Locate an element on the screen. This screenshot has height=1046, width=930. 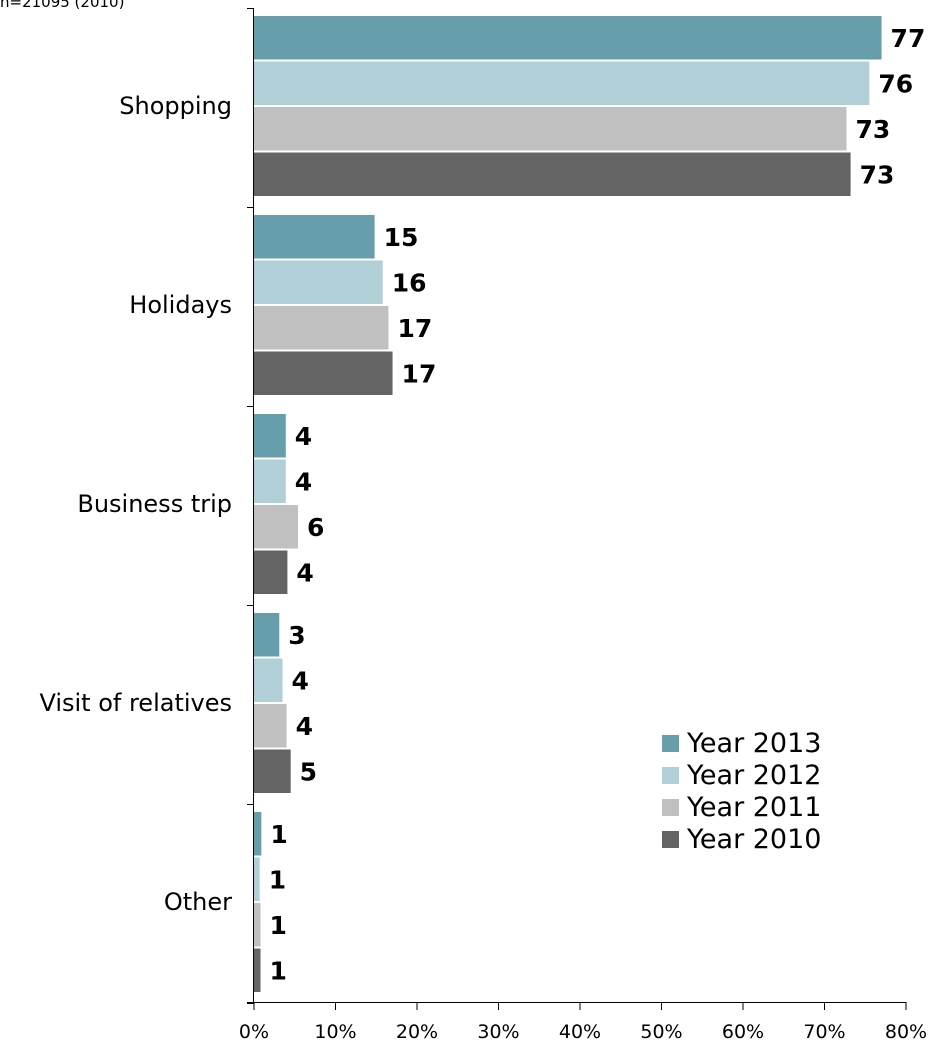
data-label: 76 is located at coordinates (895, 83).